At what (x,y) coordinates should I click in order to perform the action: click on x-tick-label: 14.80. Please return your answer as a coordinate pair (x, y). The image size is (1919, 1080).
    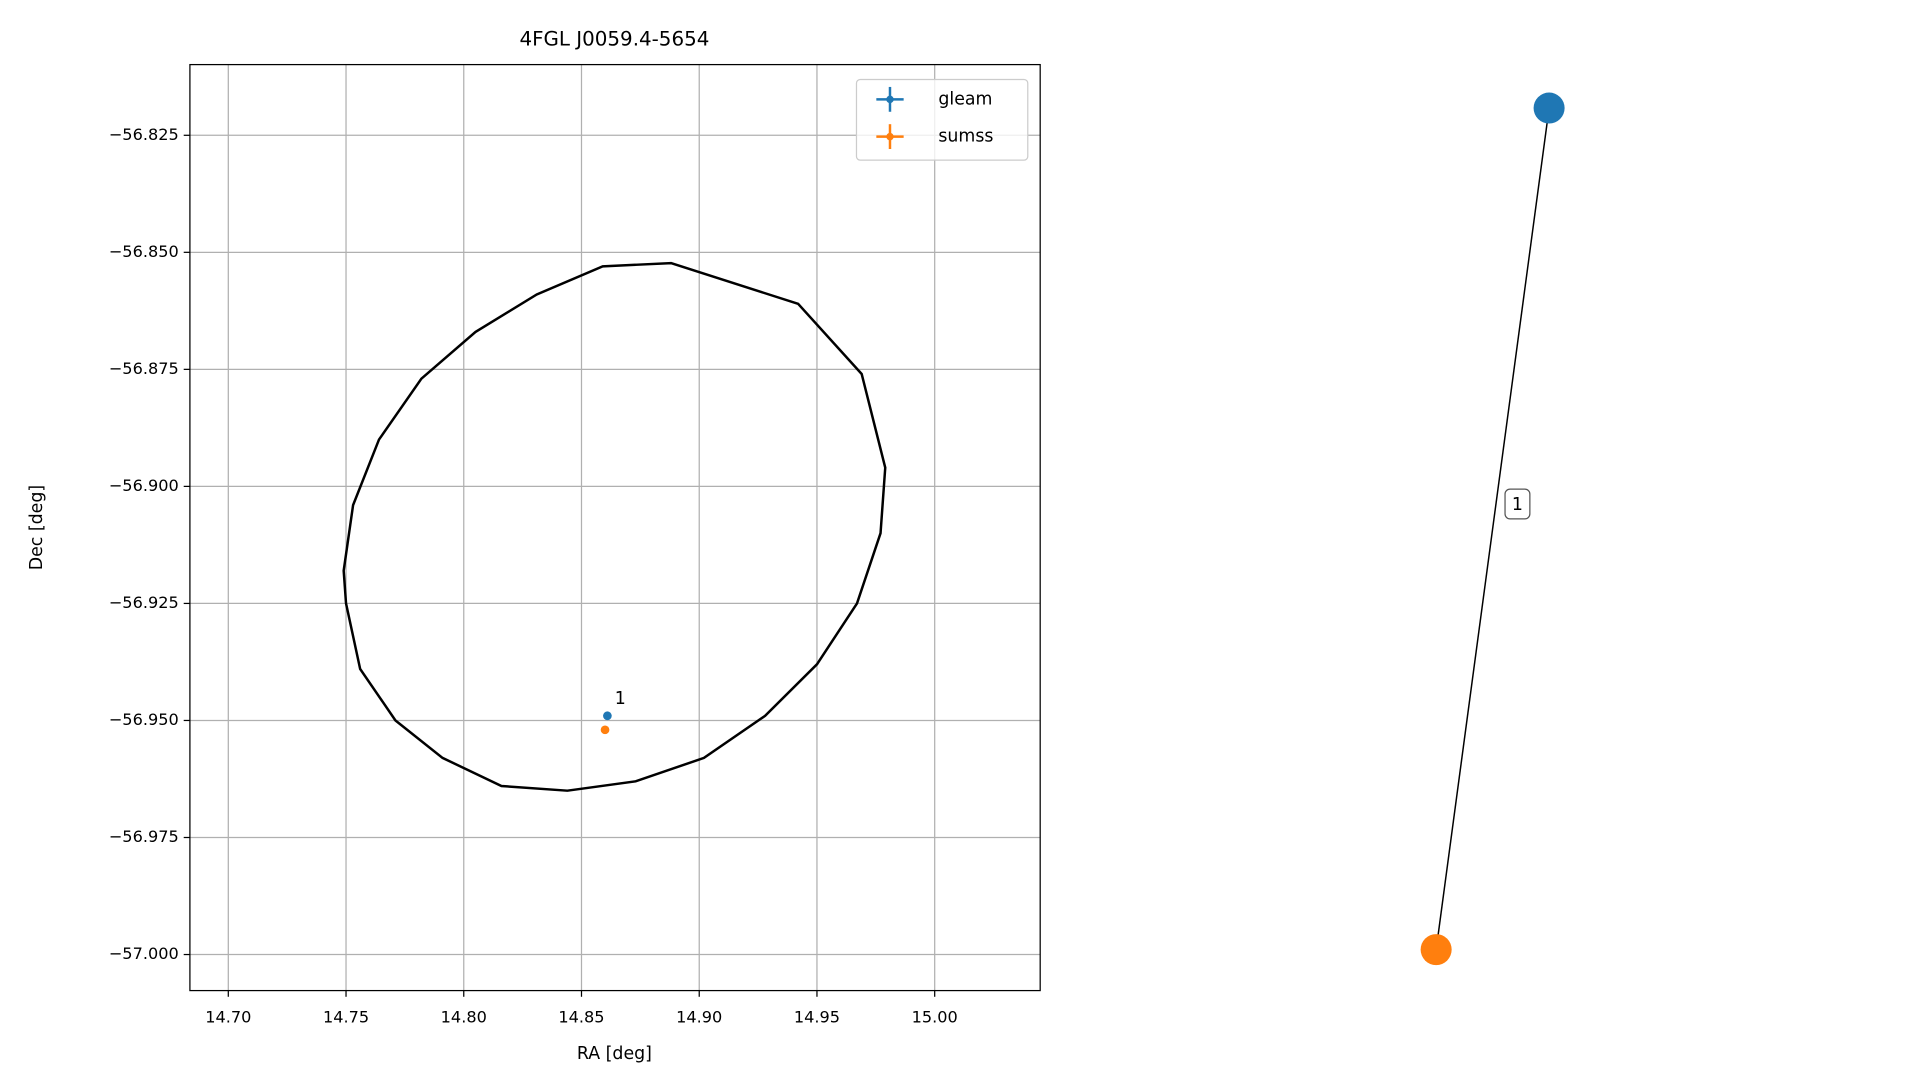
    Looking at the image, I should click on (464, 1016).